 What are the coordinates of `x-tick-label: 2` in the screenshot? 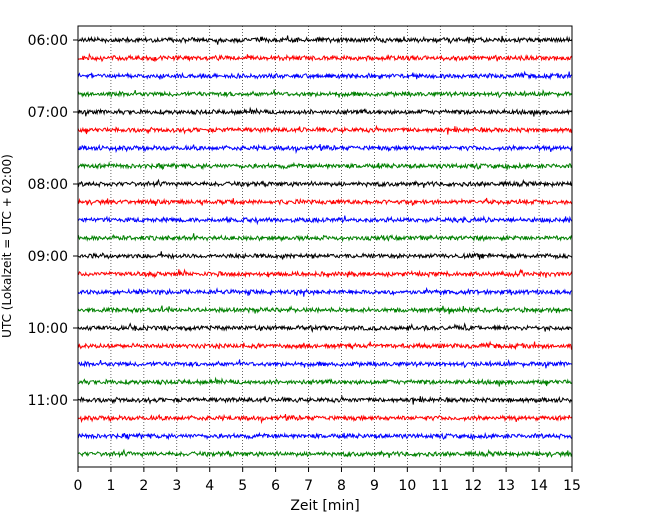 It's located at (143, 486).